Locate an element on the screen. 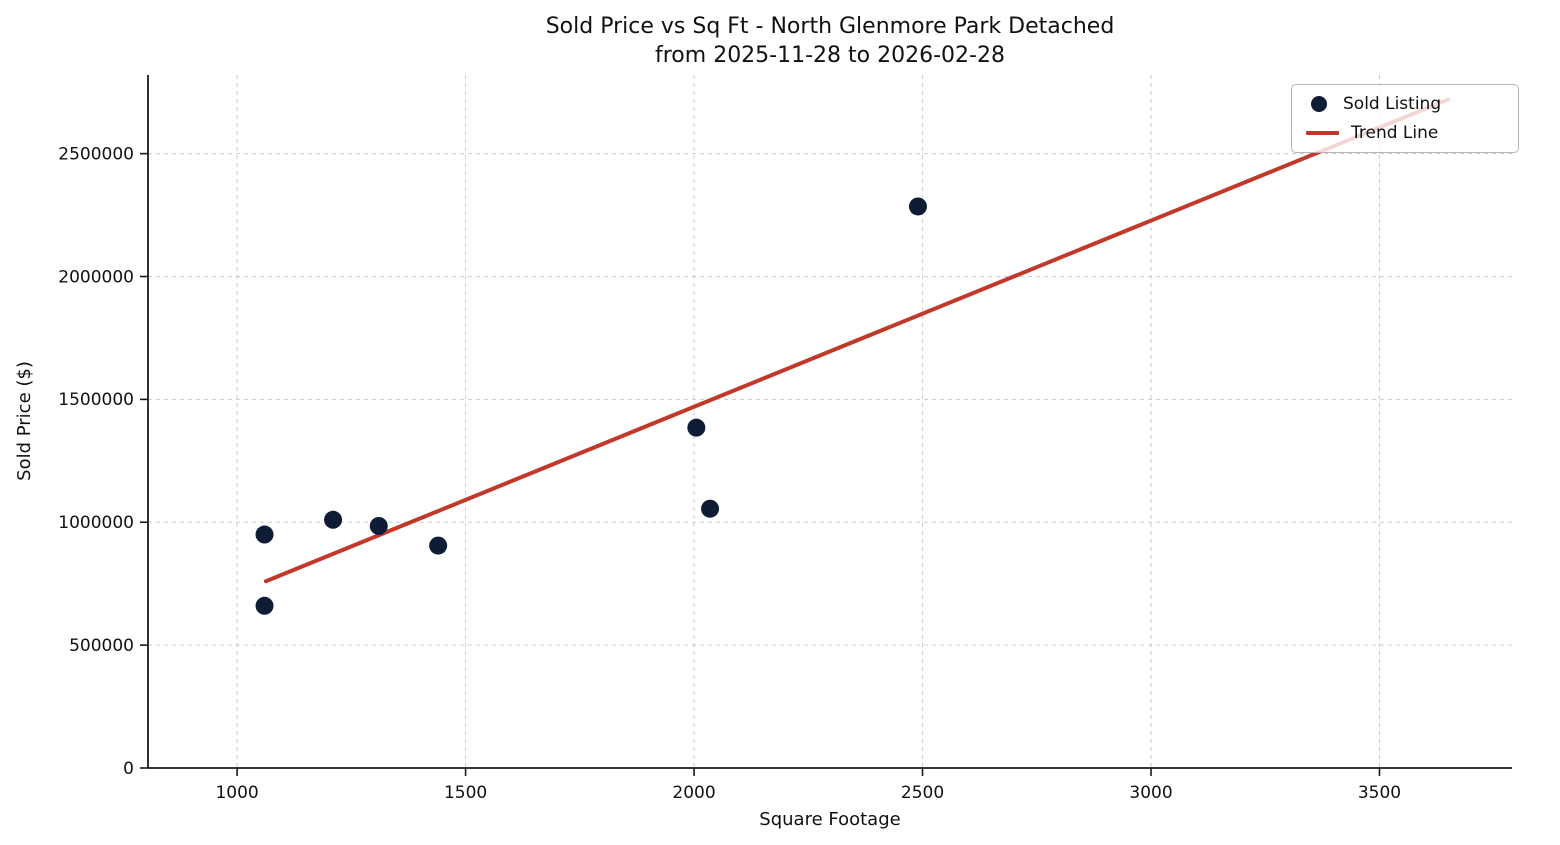  legend: Sold Listing Trend Line is located at coordinates (1405, 118).